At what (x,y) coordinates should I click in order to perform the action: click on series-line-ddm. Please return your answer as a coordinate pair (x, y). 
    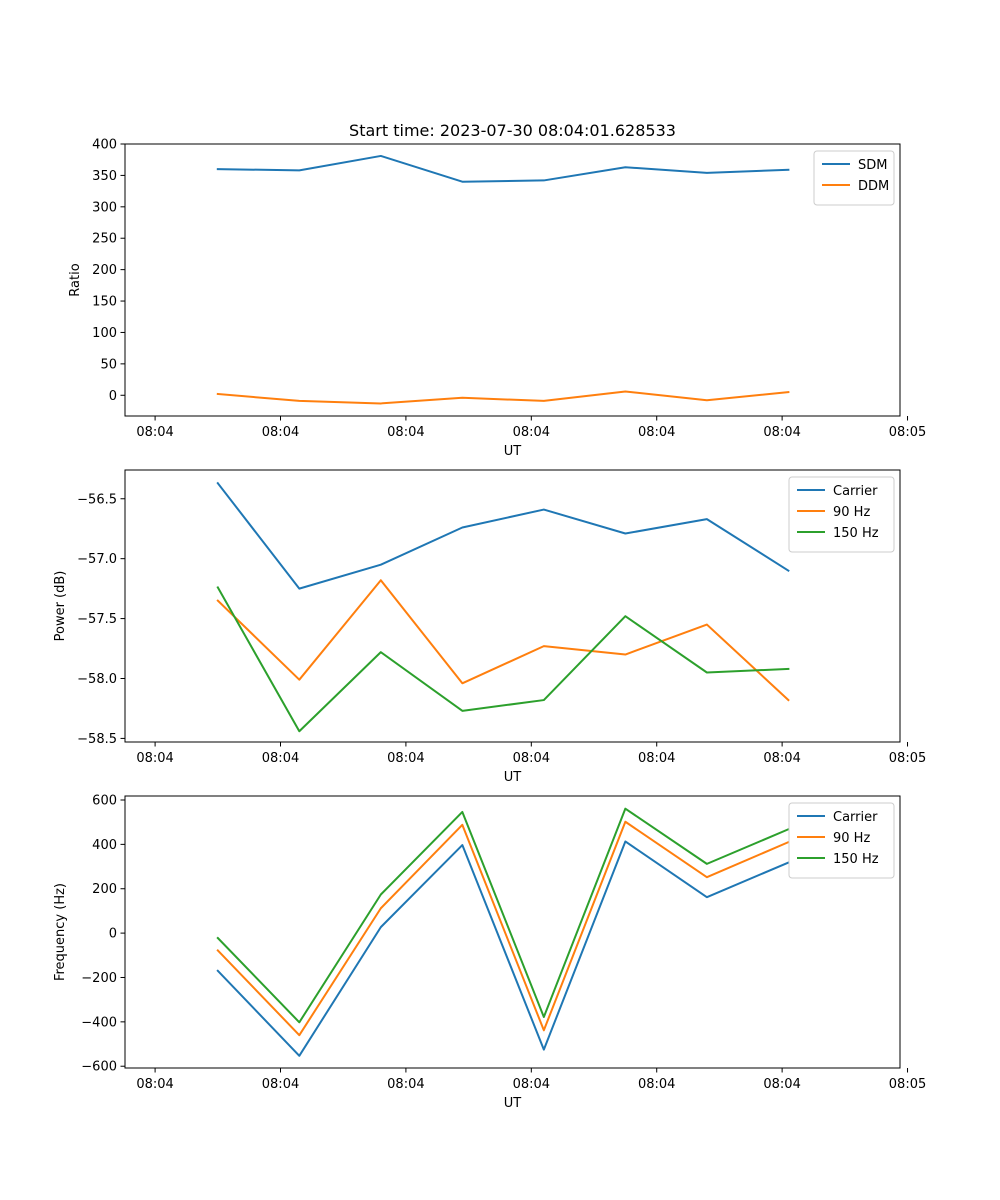
    Looking at the image, I should click on (503, 397).